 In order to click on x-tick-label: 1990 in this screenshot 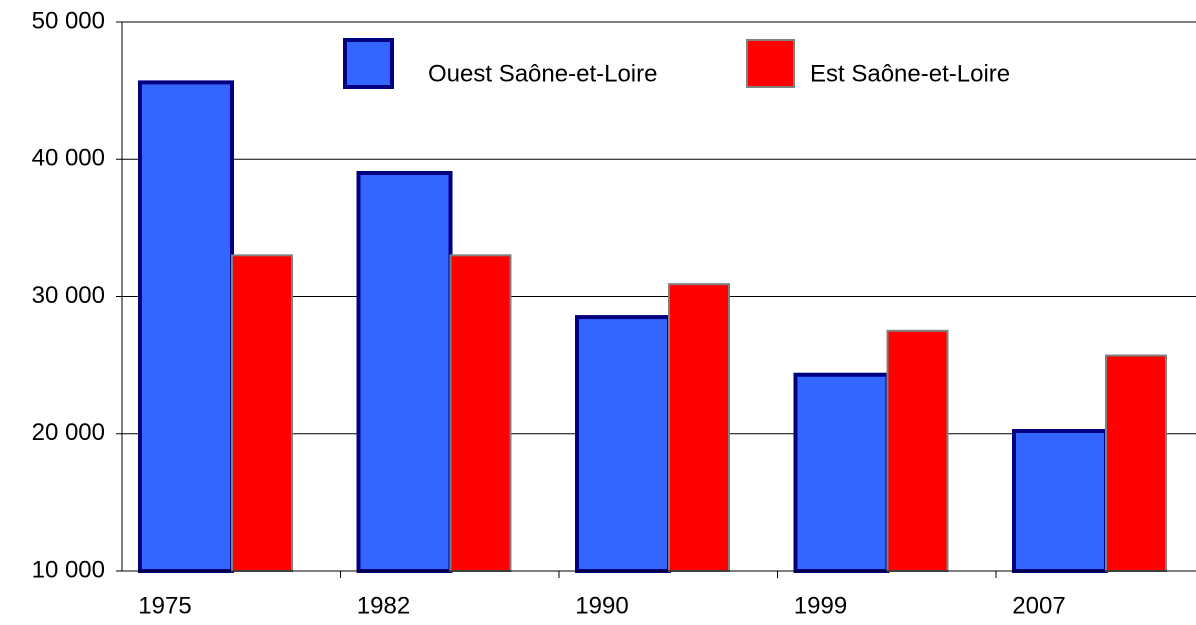, I will do `click(601, 605)`.